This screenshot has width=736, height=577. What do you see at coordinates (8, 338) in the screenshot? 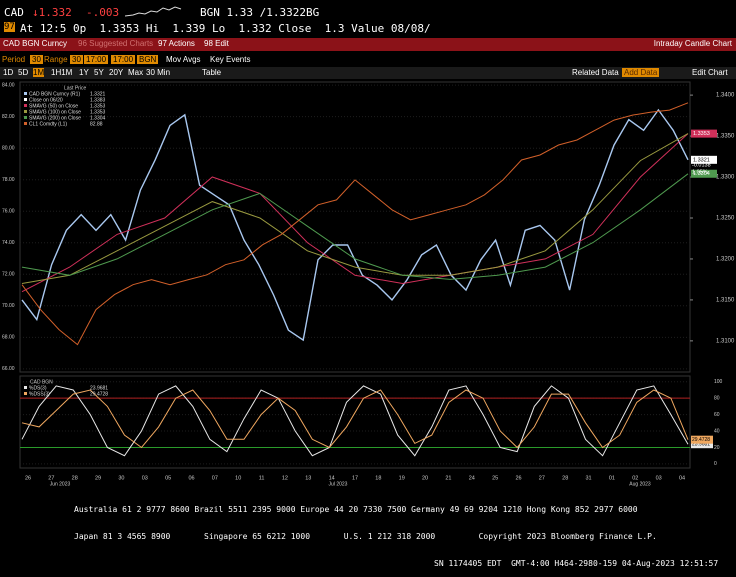
I see `y-tick-label: 68.00` at bounding box center [8, 338].